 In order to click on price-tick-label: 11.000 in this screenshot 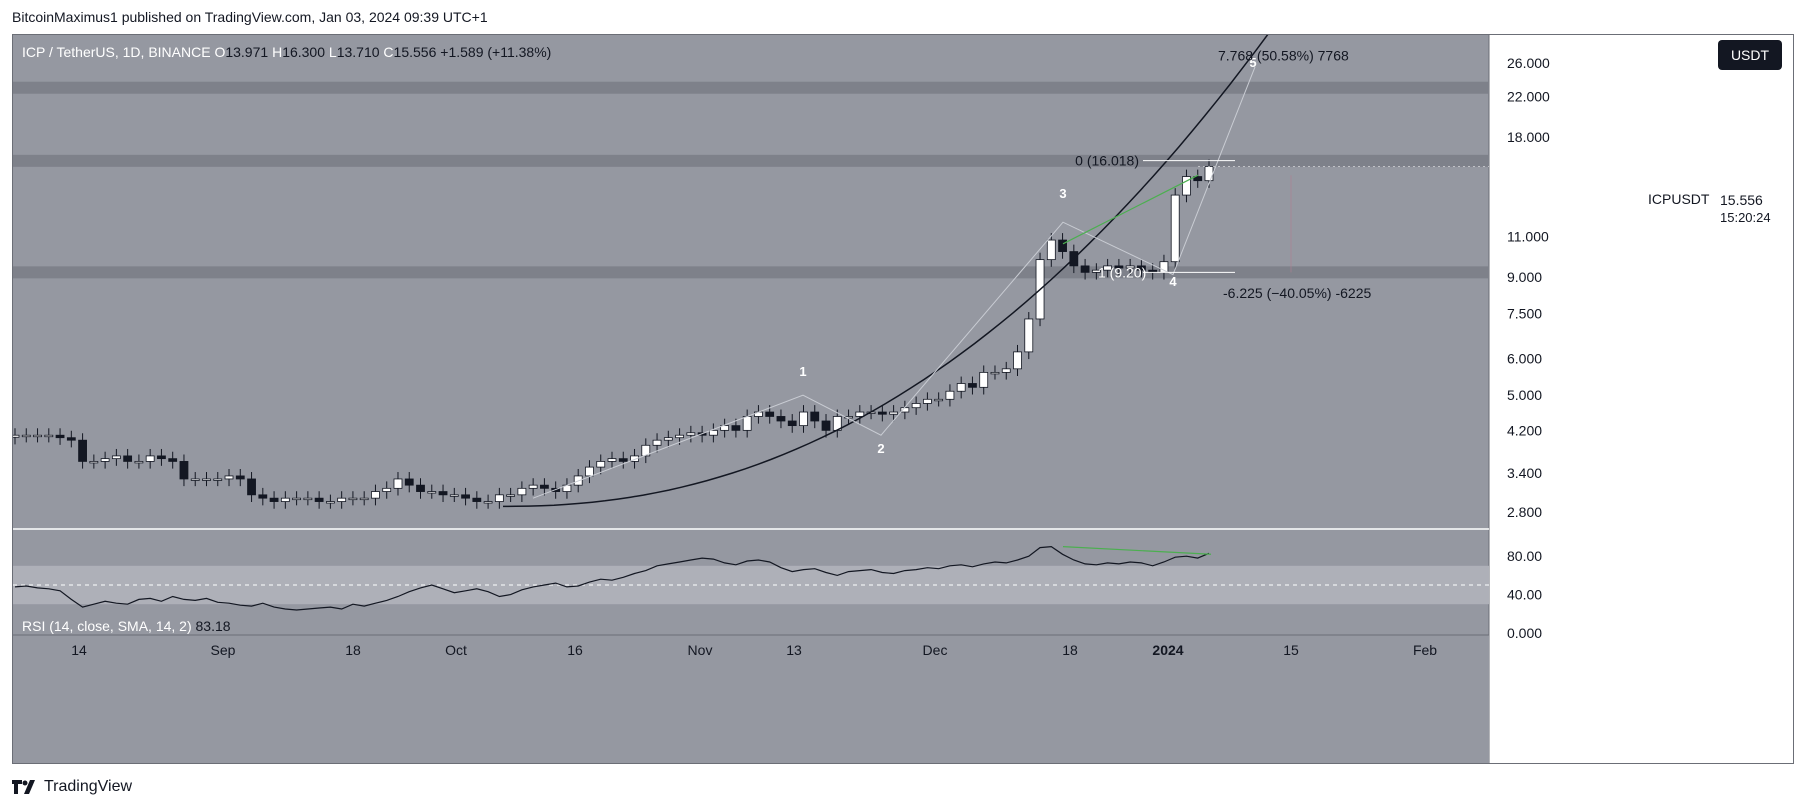, I will do `click(1528, 236)`.